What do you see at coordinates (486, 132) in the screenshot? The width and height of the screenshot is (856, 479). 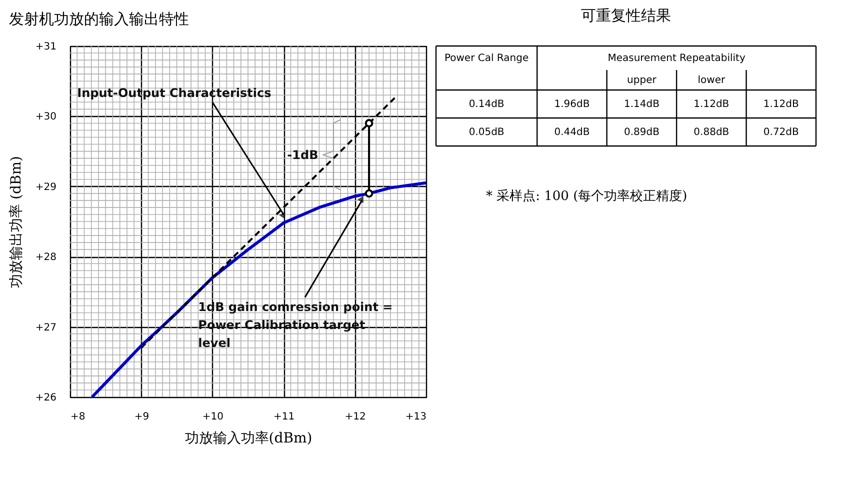 I see `text: 0.05dB` at bounding box center [486, 132].